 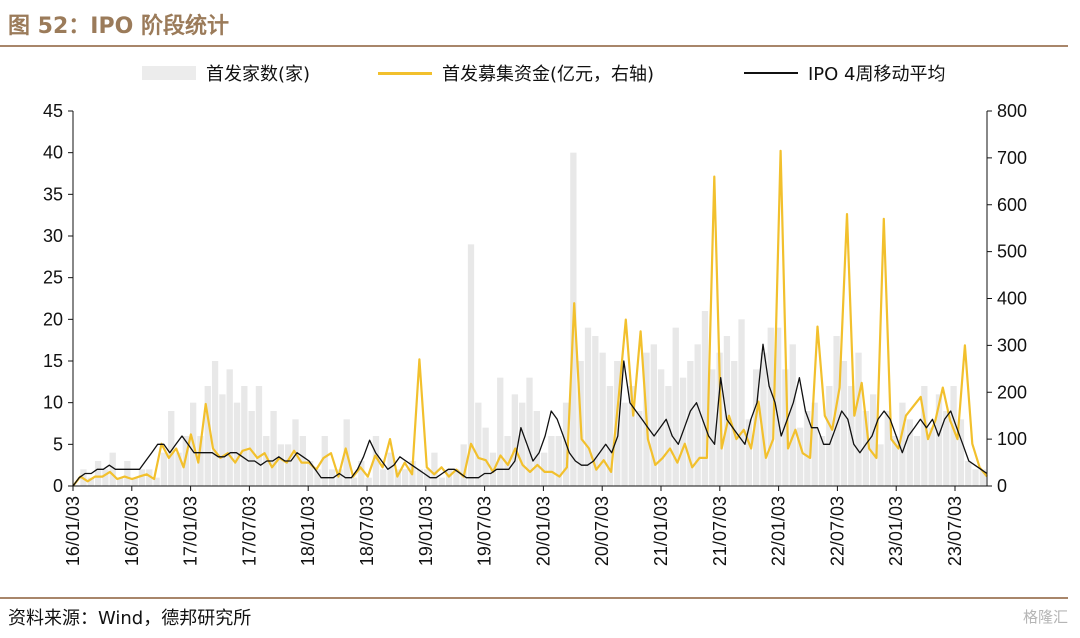 I want to click on x-tick-label: 19/07/03, so click(x=485, y=531).